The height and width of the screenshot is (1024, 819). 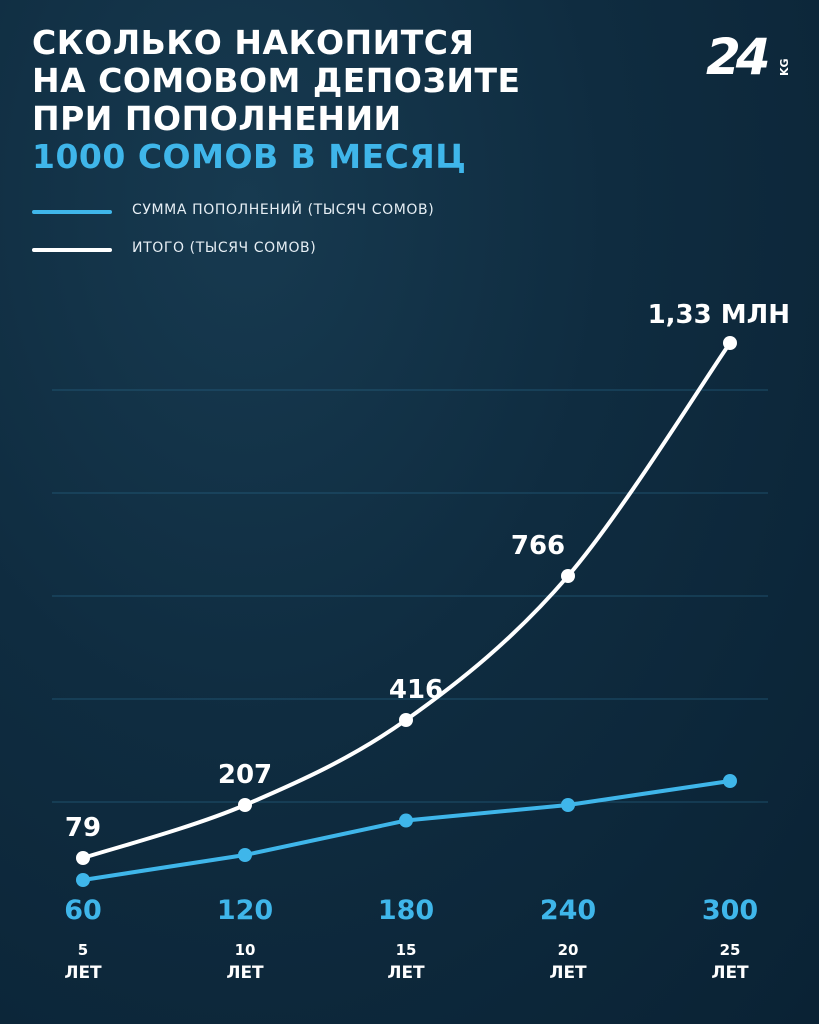 I want to click on x-tick-label-4-line-1: 20, so click(x=568, y=950).